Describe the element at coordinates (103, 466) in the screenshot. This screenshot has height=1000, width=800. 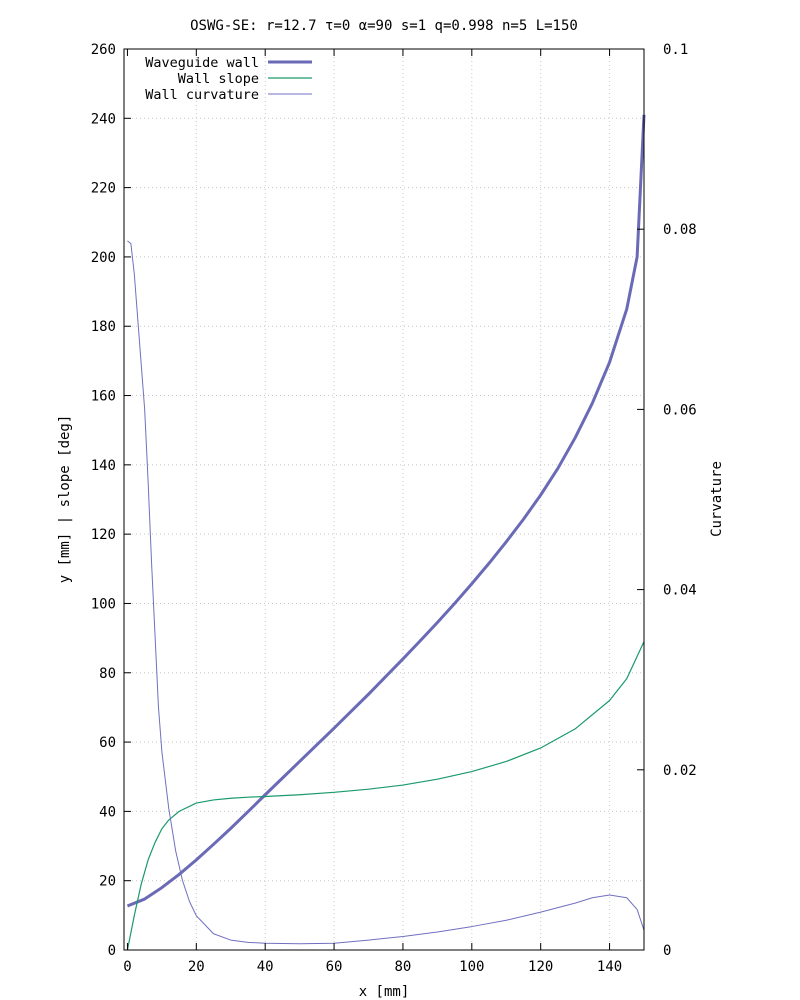
I see `y-tick-label: 140` at that location.